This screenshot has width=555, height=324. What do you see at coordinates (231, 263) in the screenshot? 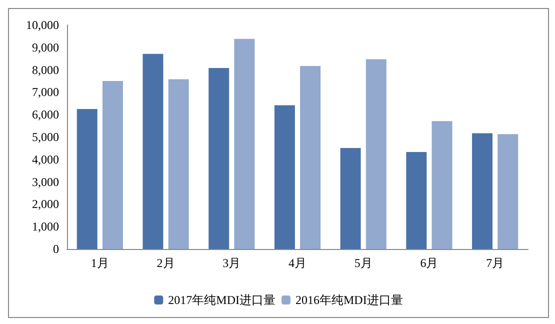
I see `x-tick-label: 3月` at bounding box center [231, 263].